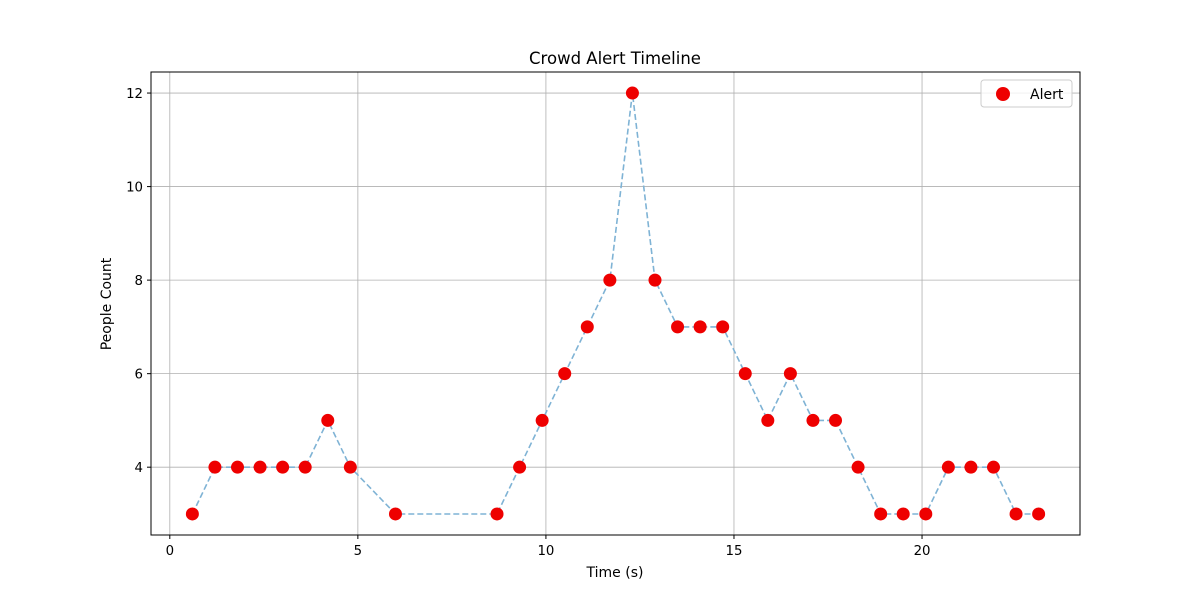 The height and width of the screenshot is (600, 1200). What do you see at coordinates (615, 573) in the screenshot?
I see `x-axis-title: Time (s)` at bounding box center [615, 573].